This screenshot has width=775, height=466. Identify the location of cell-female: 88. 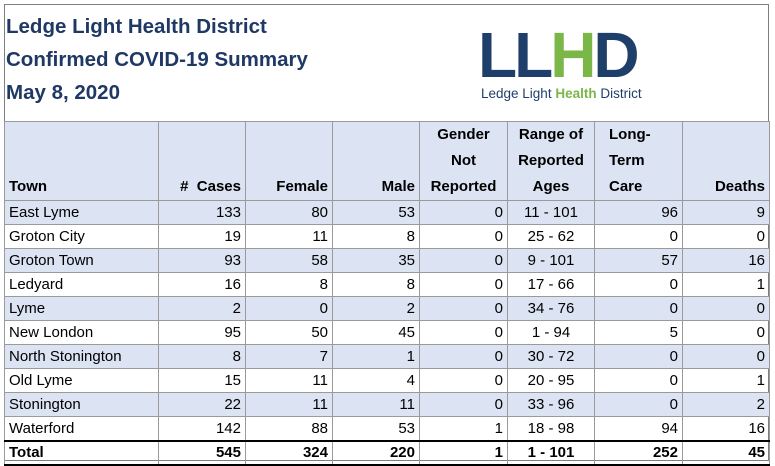
(289, 428).